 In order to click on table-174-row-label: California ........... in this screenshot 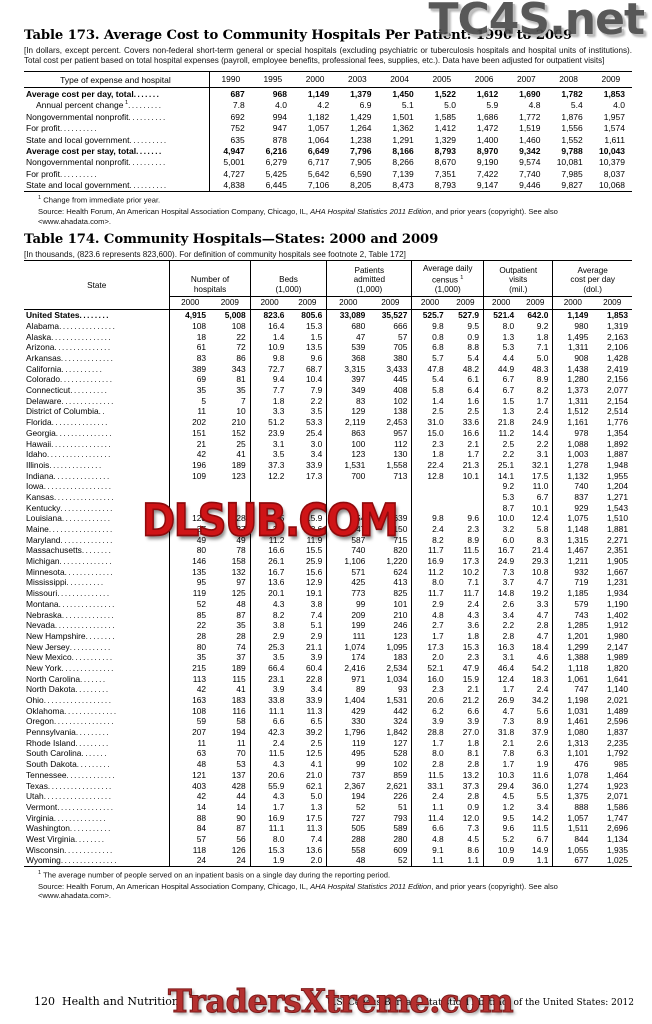, I will do `click(65, 368)`.